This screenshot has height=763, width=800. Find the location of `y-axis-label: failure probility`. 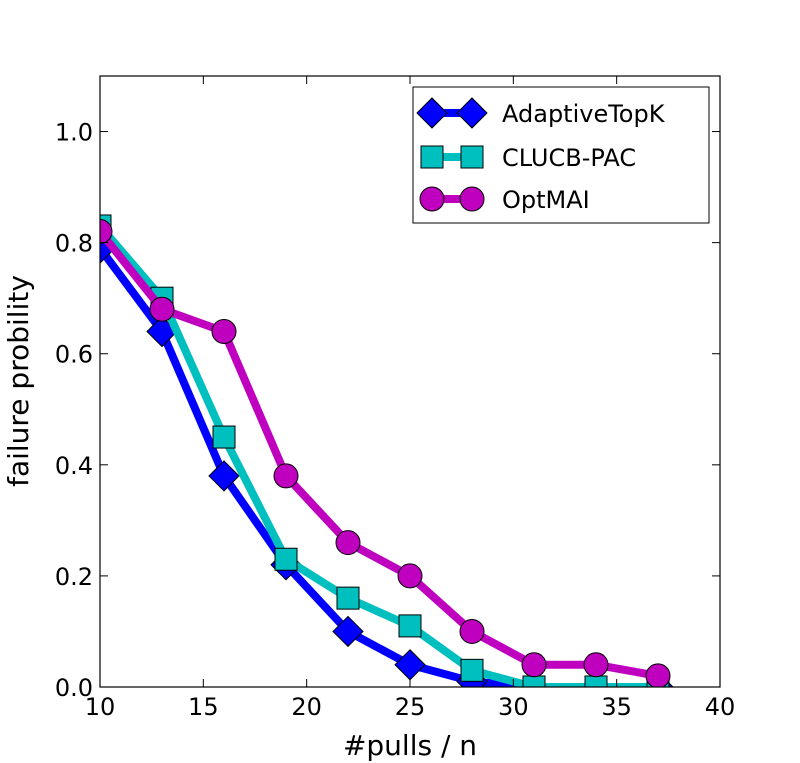

y-axis-label: failure probility is located at coordinates (18, 381).